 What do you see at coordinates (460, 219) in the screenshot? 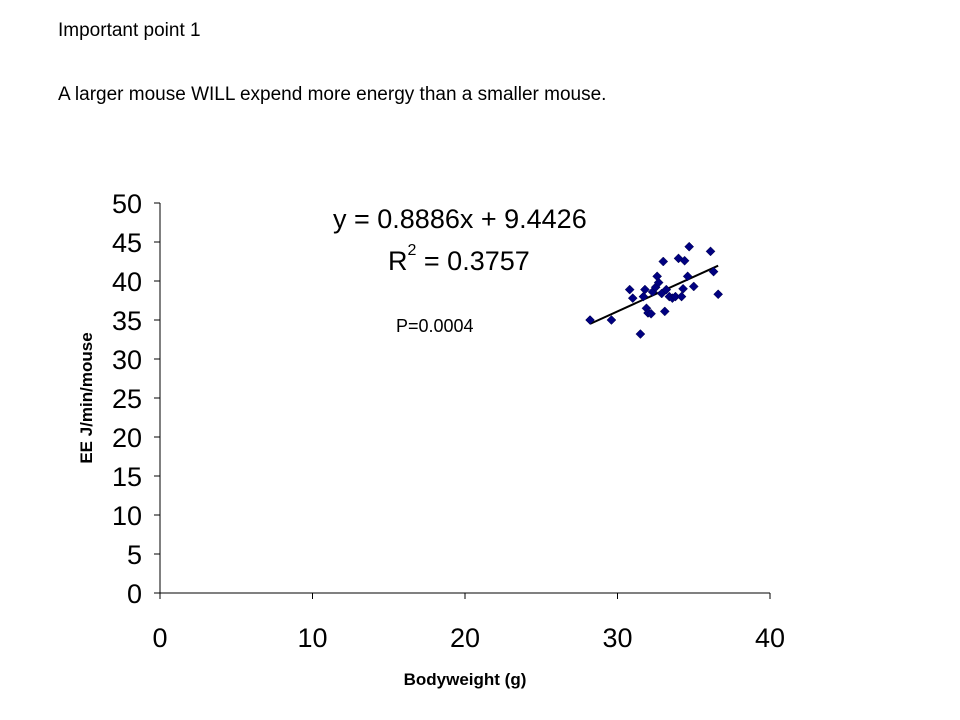
I see `trendline-equation: y = 0.8886x + 9.4426` at bounding box center [460, 219].